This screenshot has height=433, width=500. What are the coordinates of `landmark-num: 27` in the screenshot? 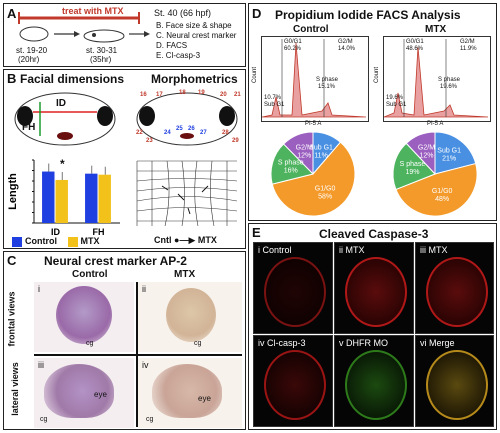 It's located at (203, 133).